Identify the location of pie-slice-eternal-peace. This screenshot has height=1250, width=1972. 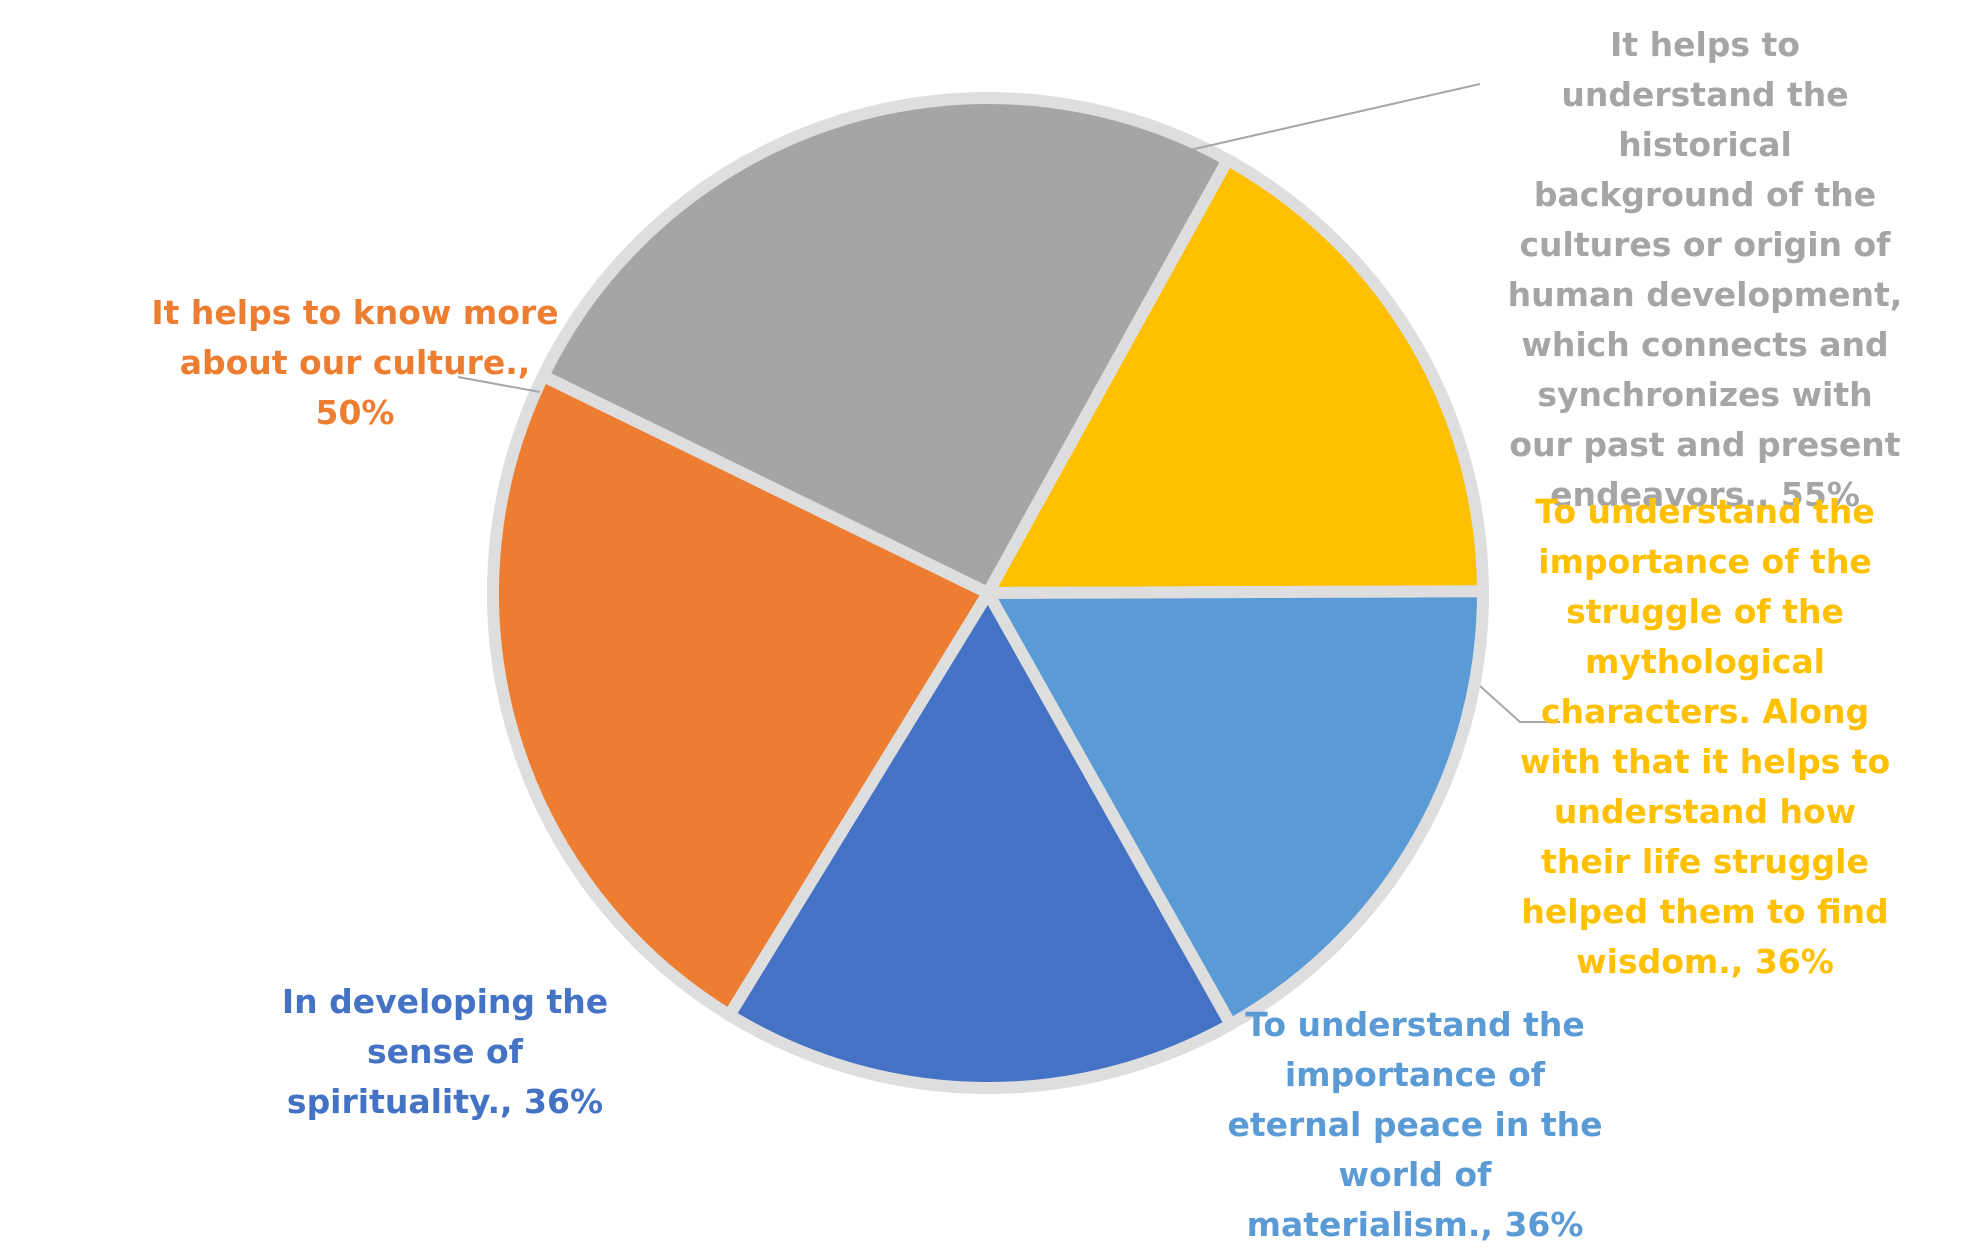
(1236, 808).